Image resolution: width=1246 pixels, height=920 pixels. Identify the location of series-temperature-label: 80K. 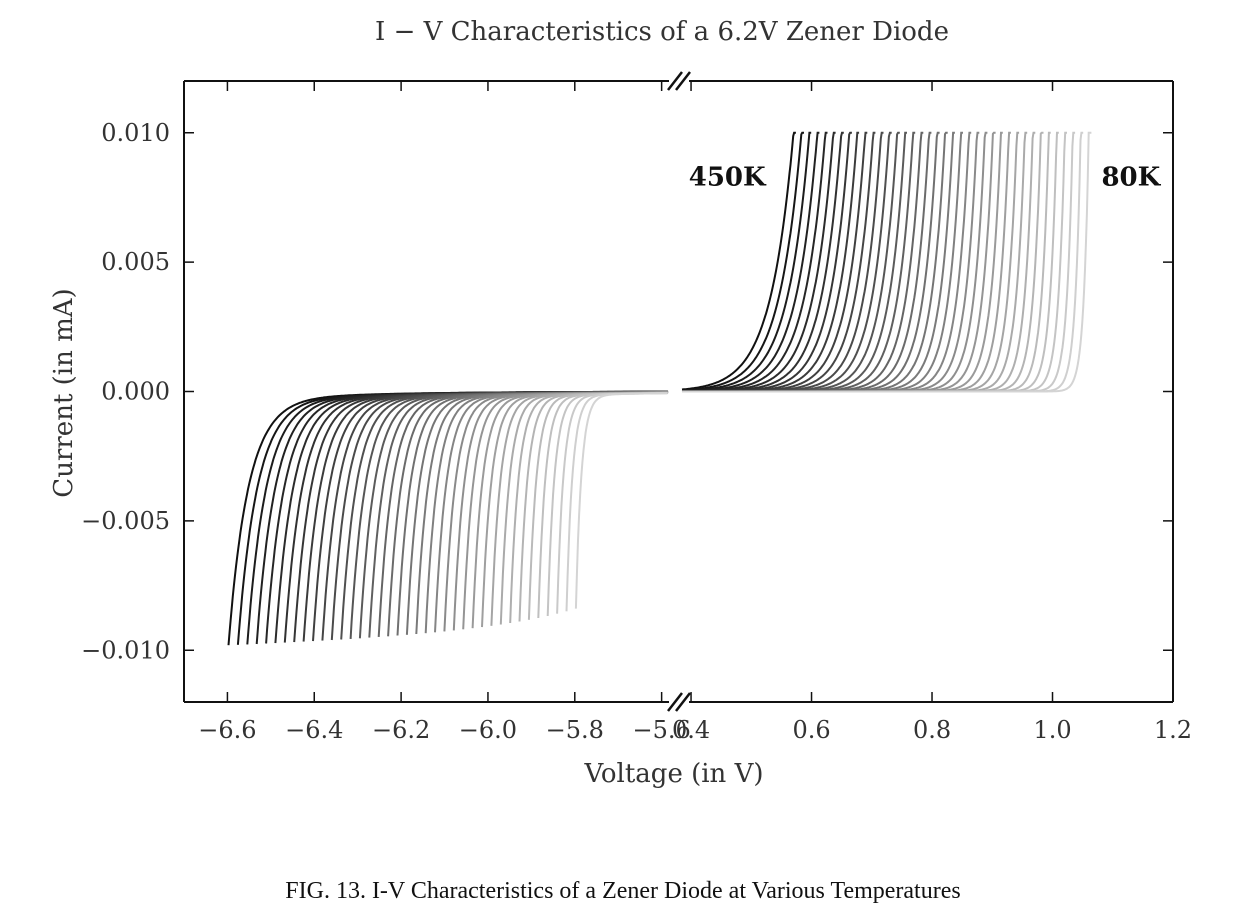
(1131, 178).